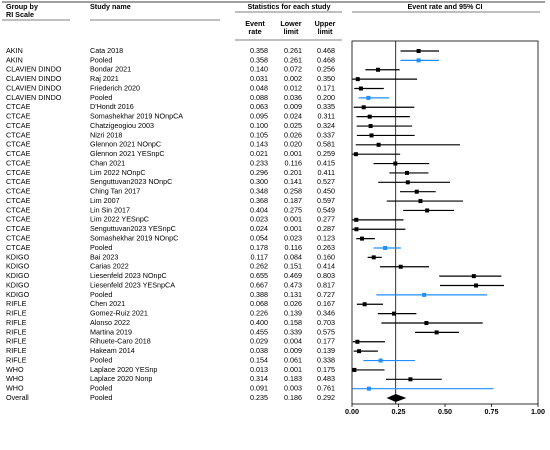 The height and width of the screenshot is (450, 550). I want to click on upper-limit: 0.337, so click(326, 134).